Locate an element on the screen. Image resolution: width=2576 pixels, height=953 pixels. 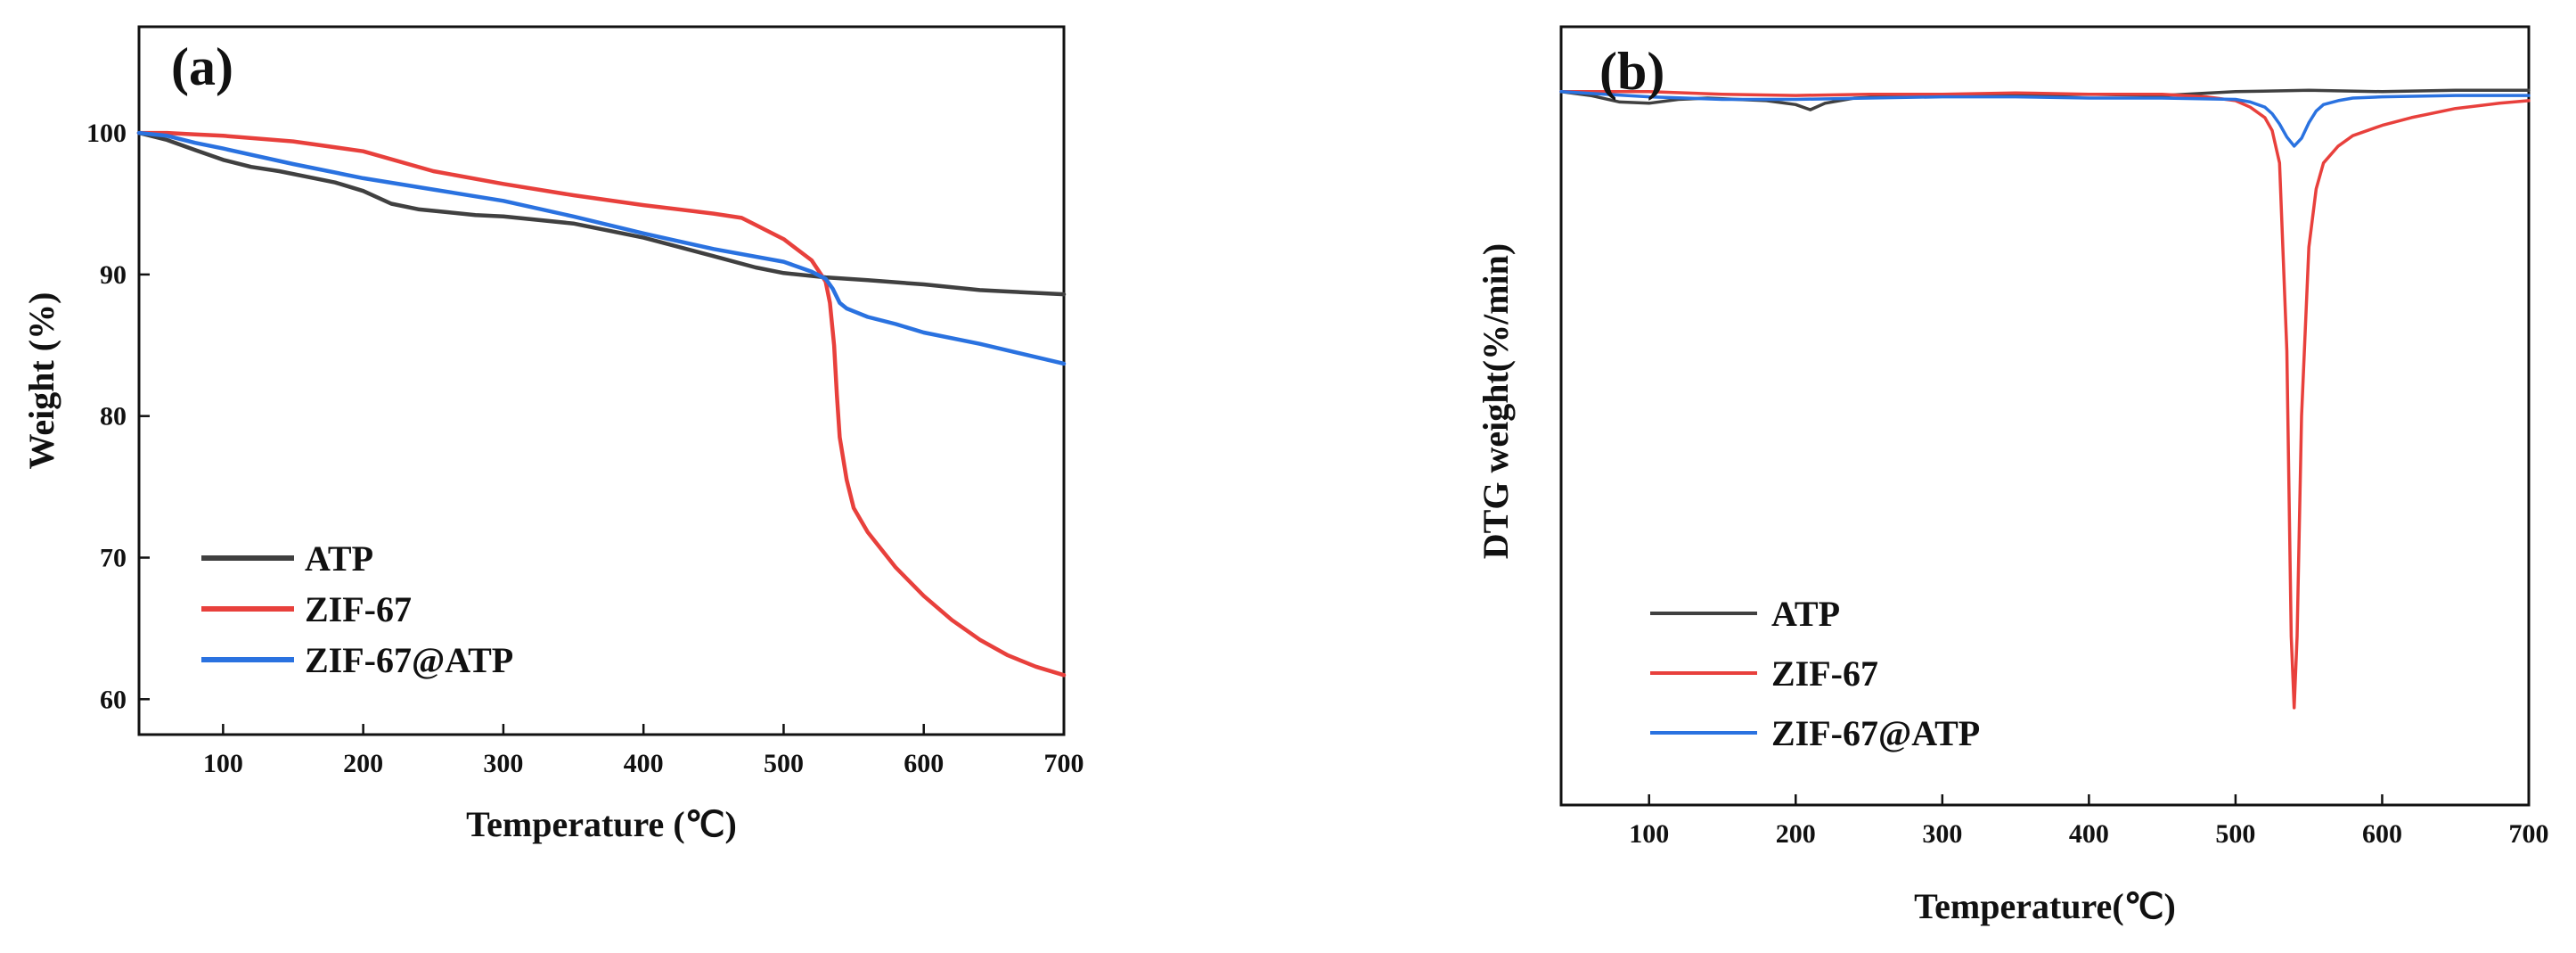
panel-label-a: (a) is located at coordinates (202, 67).